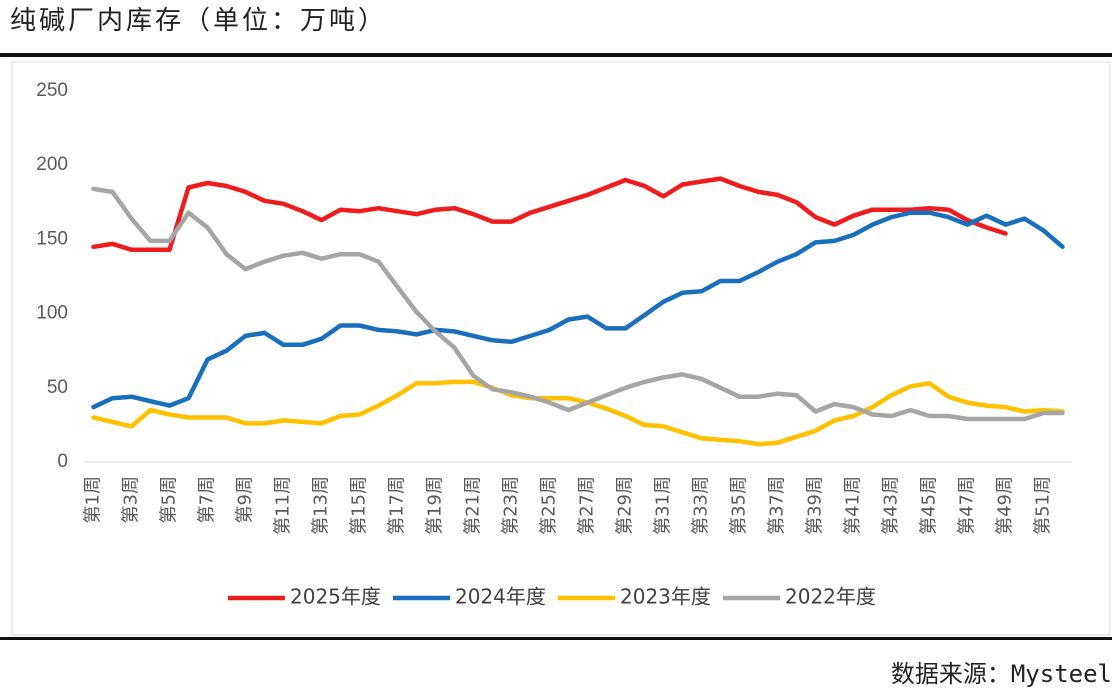 The width and height of the screenshot is (1120, 697). I want to click on x-tick-label: 第51周, so click(1043, 505).